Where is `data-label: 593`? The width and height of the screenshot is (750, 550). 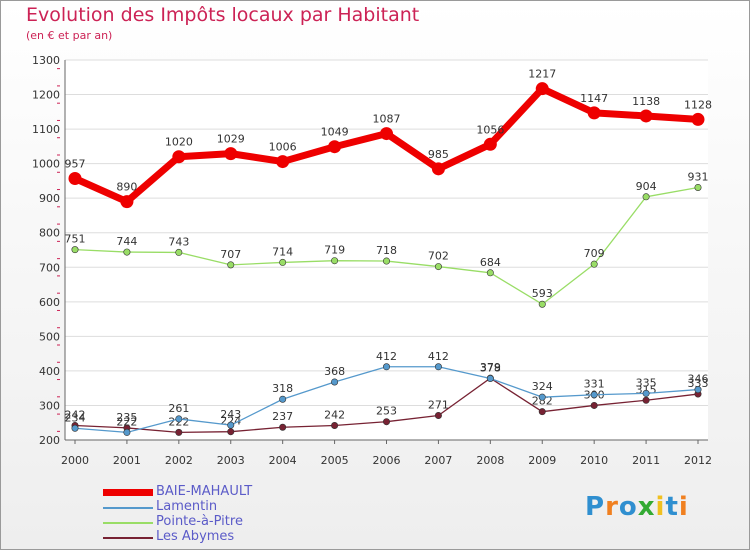
data-label: 593 is located at coordinates (542, 293).